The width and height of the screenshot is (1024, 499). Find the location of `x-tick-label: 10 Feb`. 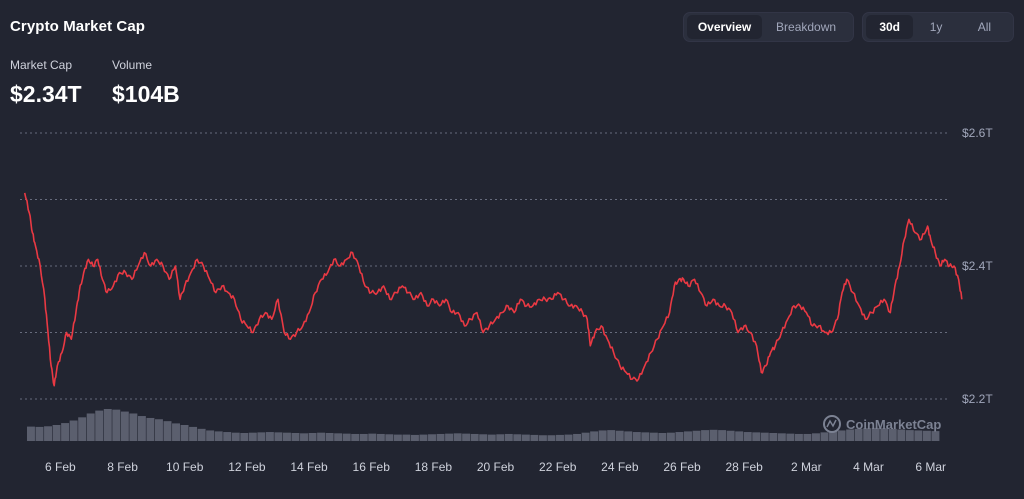

x-tick-label: 10 Feb is located at coordinates (185, 467).